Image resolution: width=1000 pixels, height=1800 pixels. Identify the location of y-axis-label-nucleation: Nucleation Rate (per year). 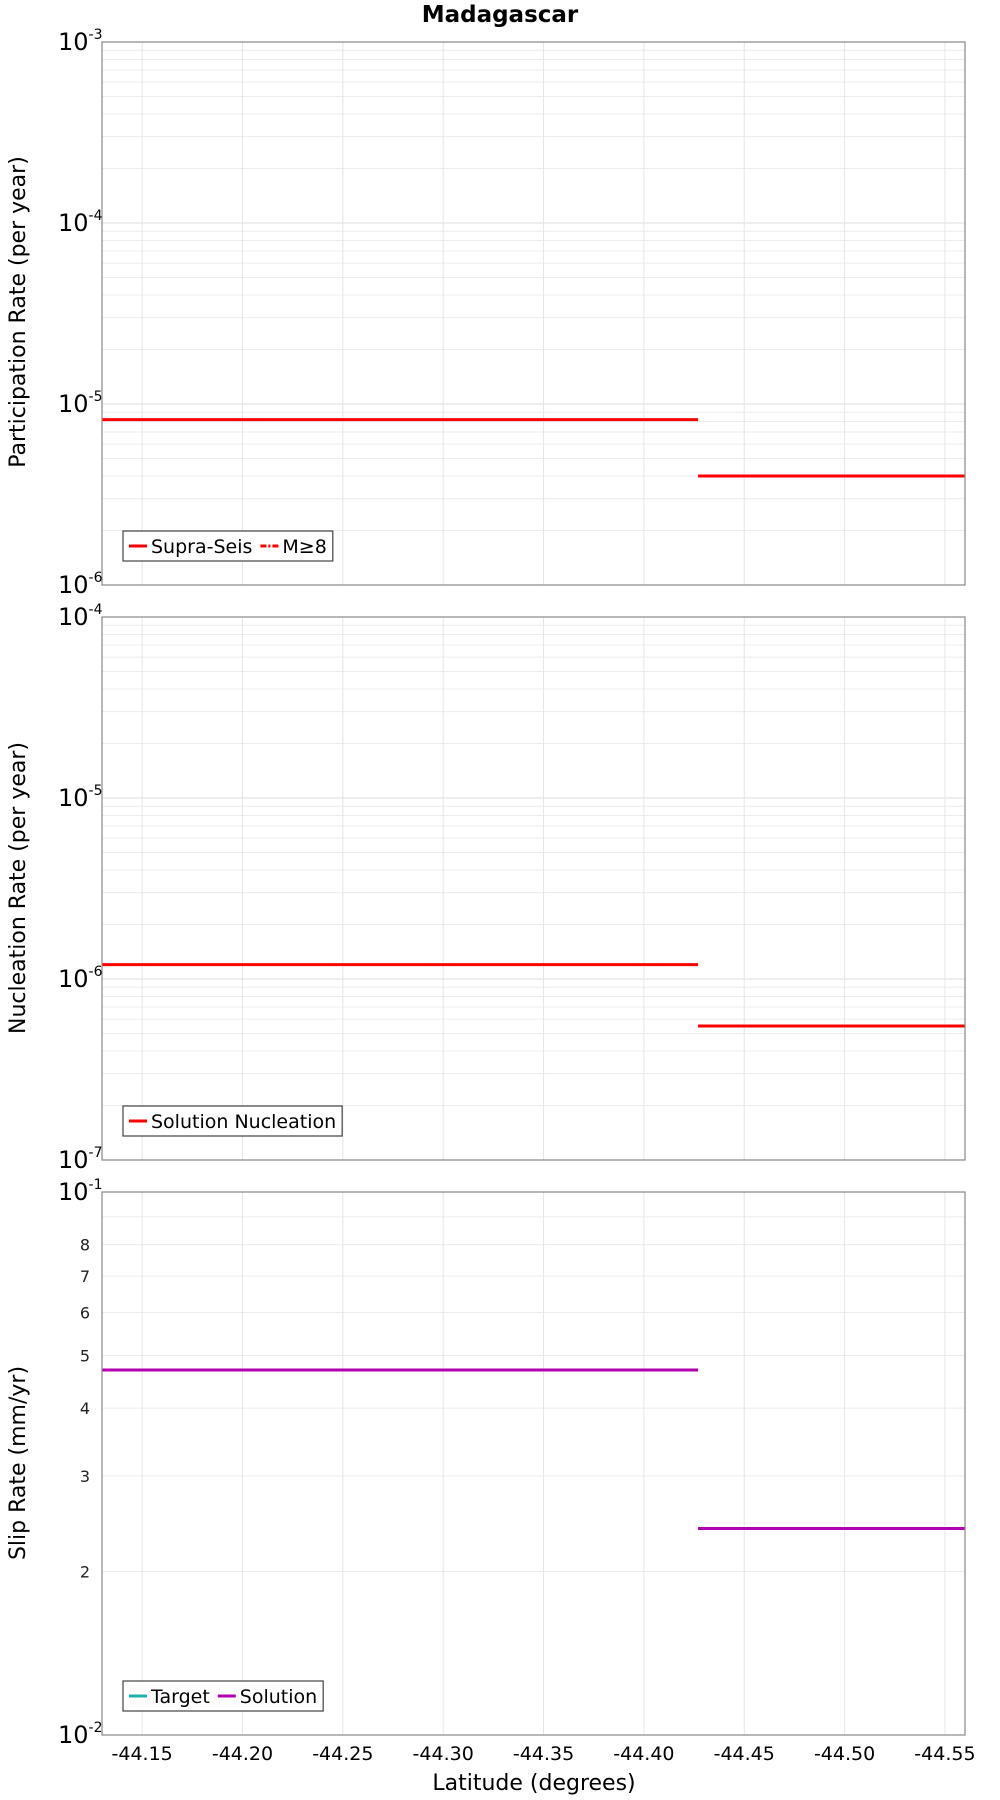
(18, 888).